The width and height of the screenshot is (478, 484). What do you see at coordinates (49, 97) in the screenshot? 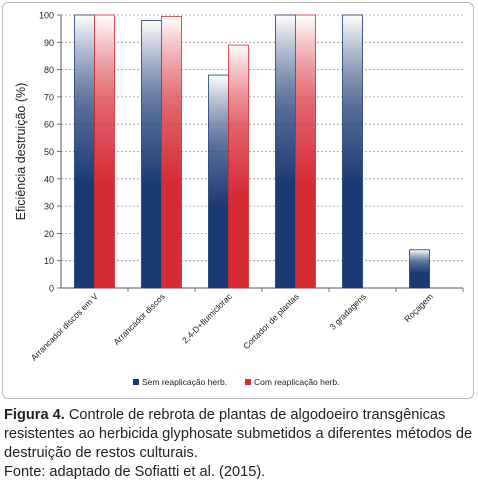
I see `y-tick-label: 70` at bounding box center [49, 97].